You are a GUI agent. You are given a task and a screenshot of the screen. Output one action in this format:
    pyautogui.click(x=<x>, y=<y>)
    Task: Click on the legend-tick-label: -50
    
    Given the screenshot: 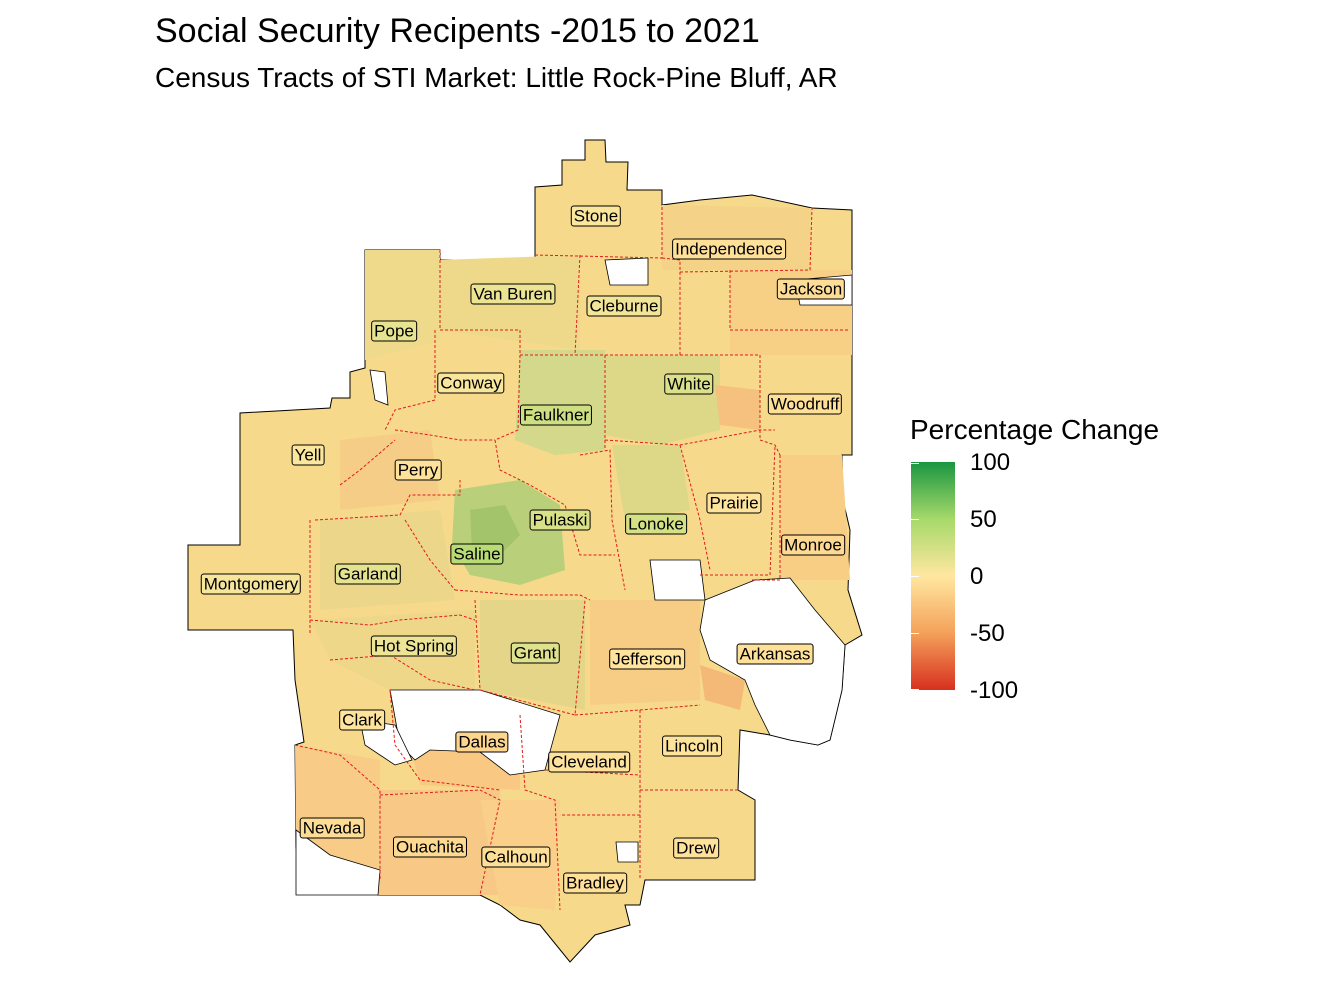 What is the action you would take?
    pyautogui.click(x=987, y=633)
    